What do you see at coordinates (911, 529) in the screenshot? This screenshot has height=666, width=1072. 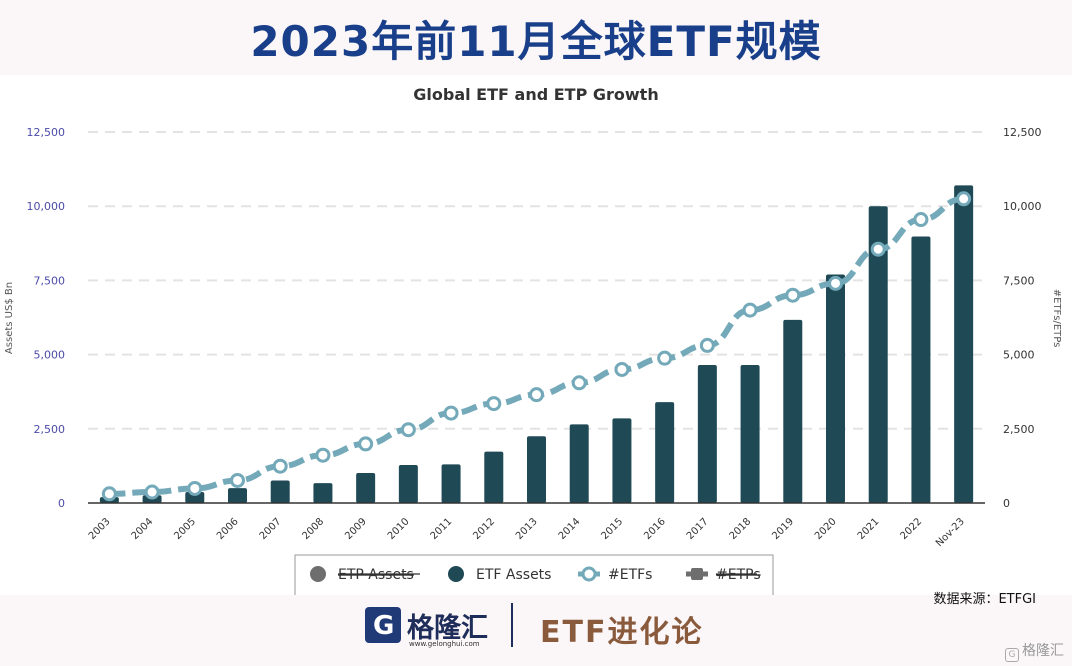 I see `x-tick-label: 2022` at bounding box center [911, 529].